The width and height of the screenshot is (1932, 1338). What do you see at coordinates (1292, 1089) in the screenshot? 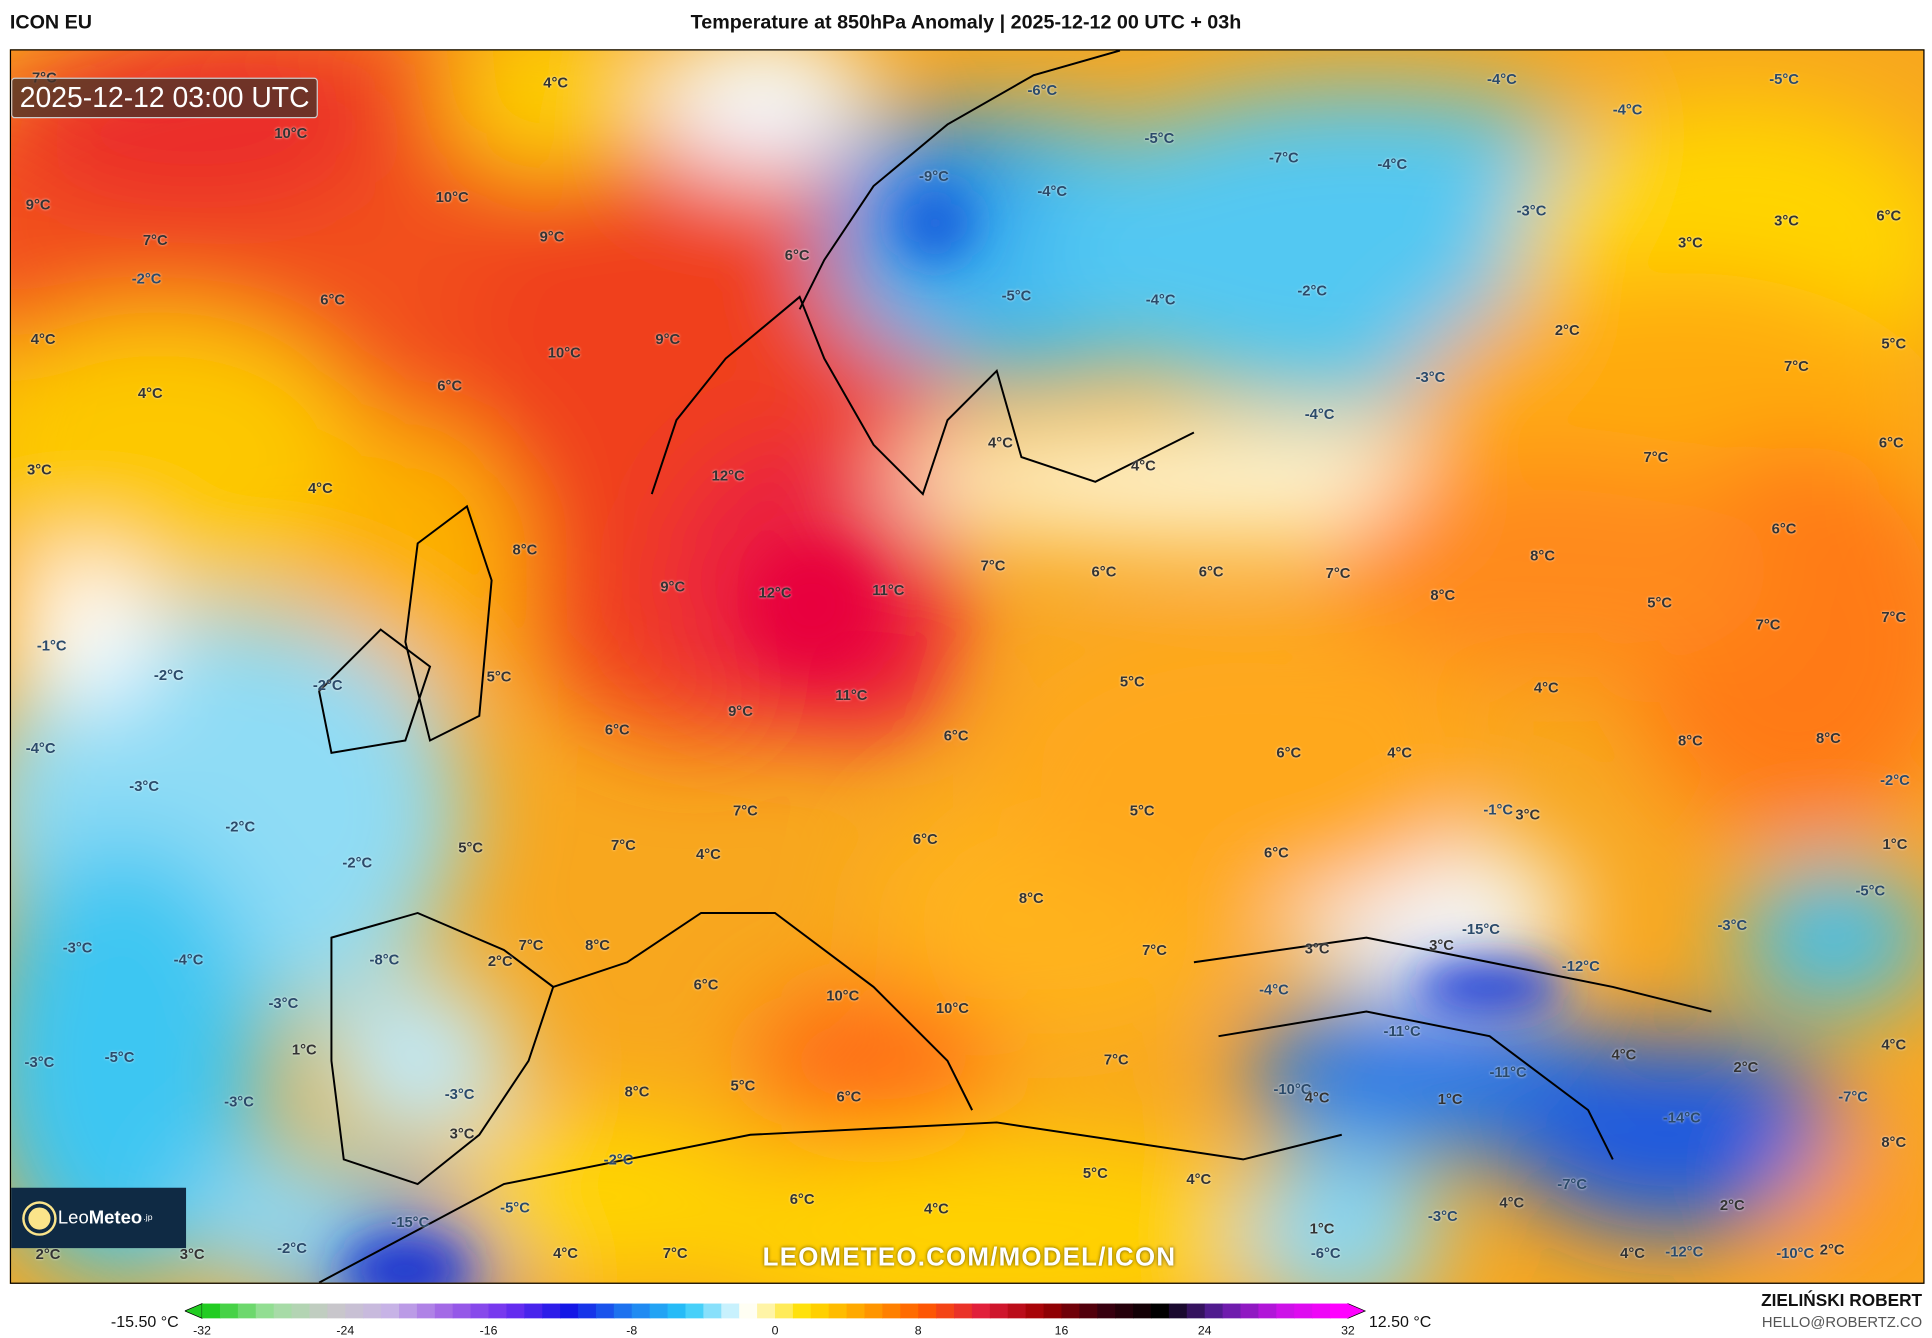
I see `temperature-label: -10°C` at bounding box center [1292, 1089].